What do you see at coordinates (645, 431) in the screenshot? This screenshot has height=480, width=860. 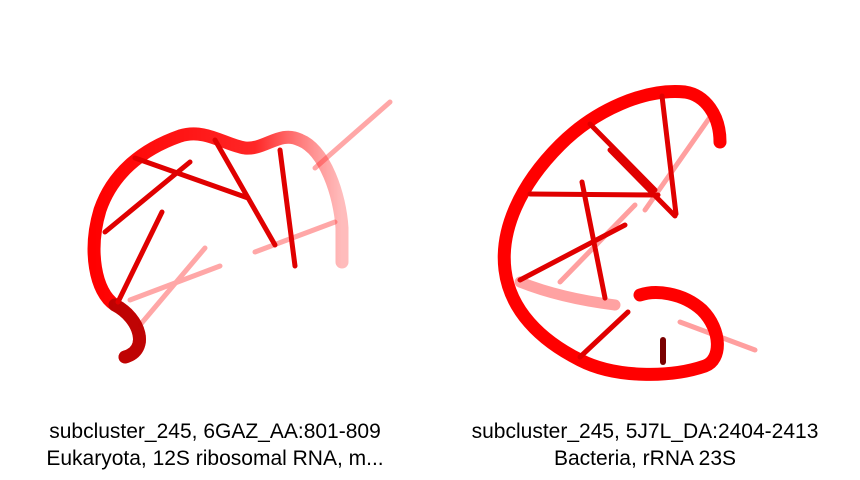 I see `subcluster-label-2: subcluster_245, 5J7L_DA:2404-2413` at bounding box center [645, 431].